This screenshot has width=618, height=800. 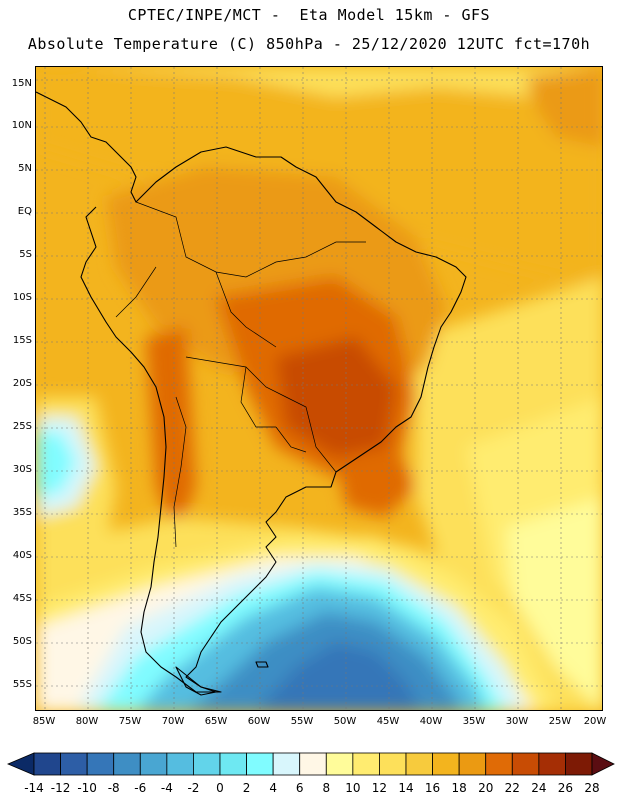 I want to click on field-southern-brazil, so click(x=376, y=482).